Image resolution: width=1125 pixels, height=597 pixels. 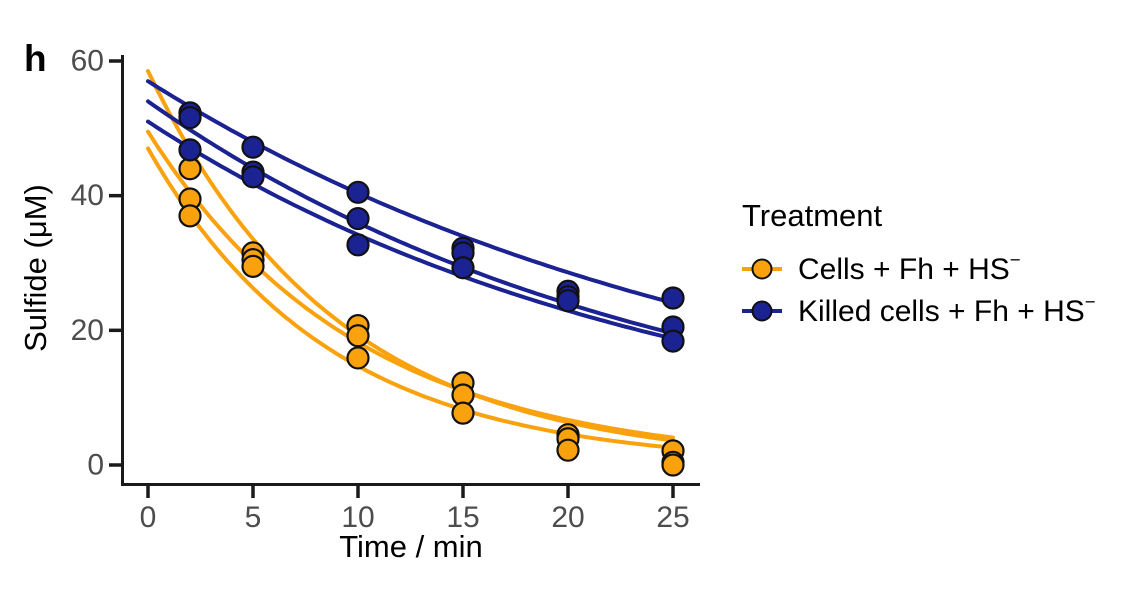 What do you see at coordinates (35, 268) in the screenshot?
I see `y-axis-title: Sulfide (μM)` at bounding box center [35, 268].